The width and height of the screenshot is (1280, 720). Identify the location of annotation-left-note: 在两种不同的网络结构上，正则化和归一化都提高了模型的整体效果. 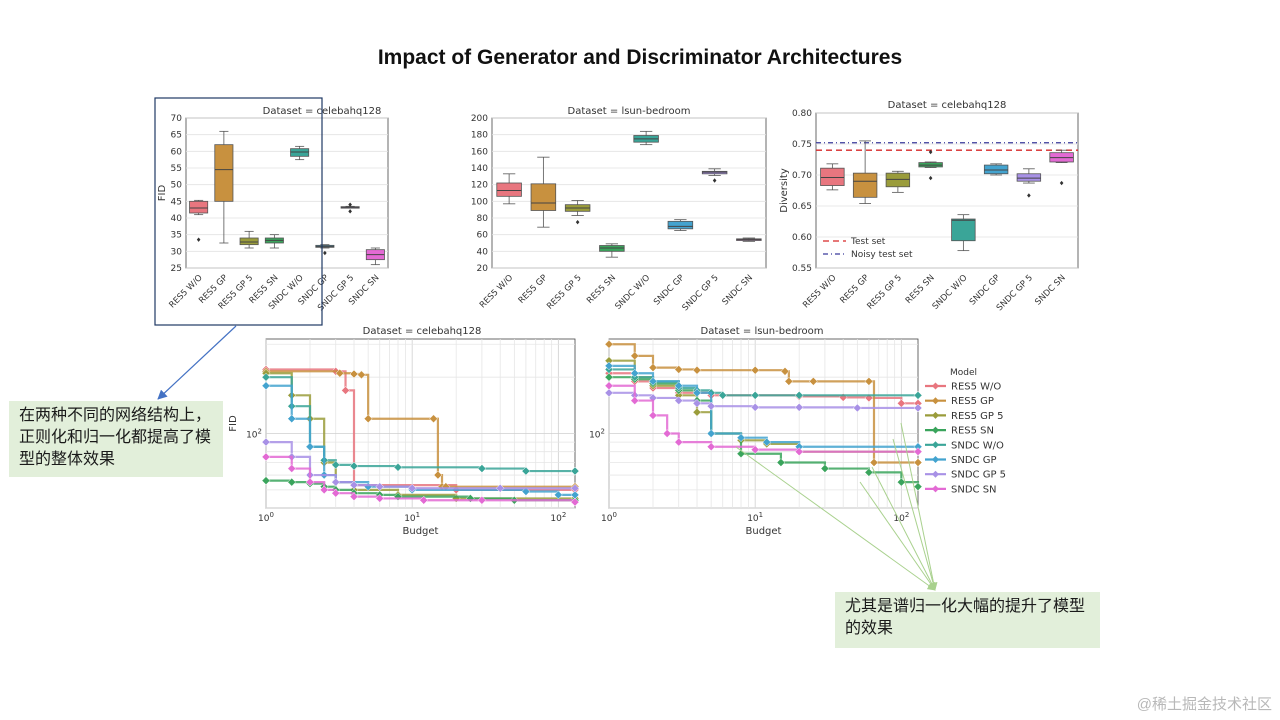
(116, 439).